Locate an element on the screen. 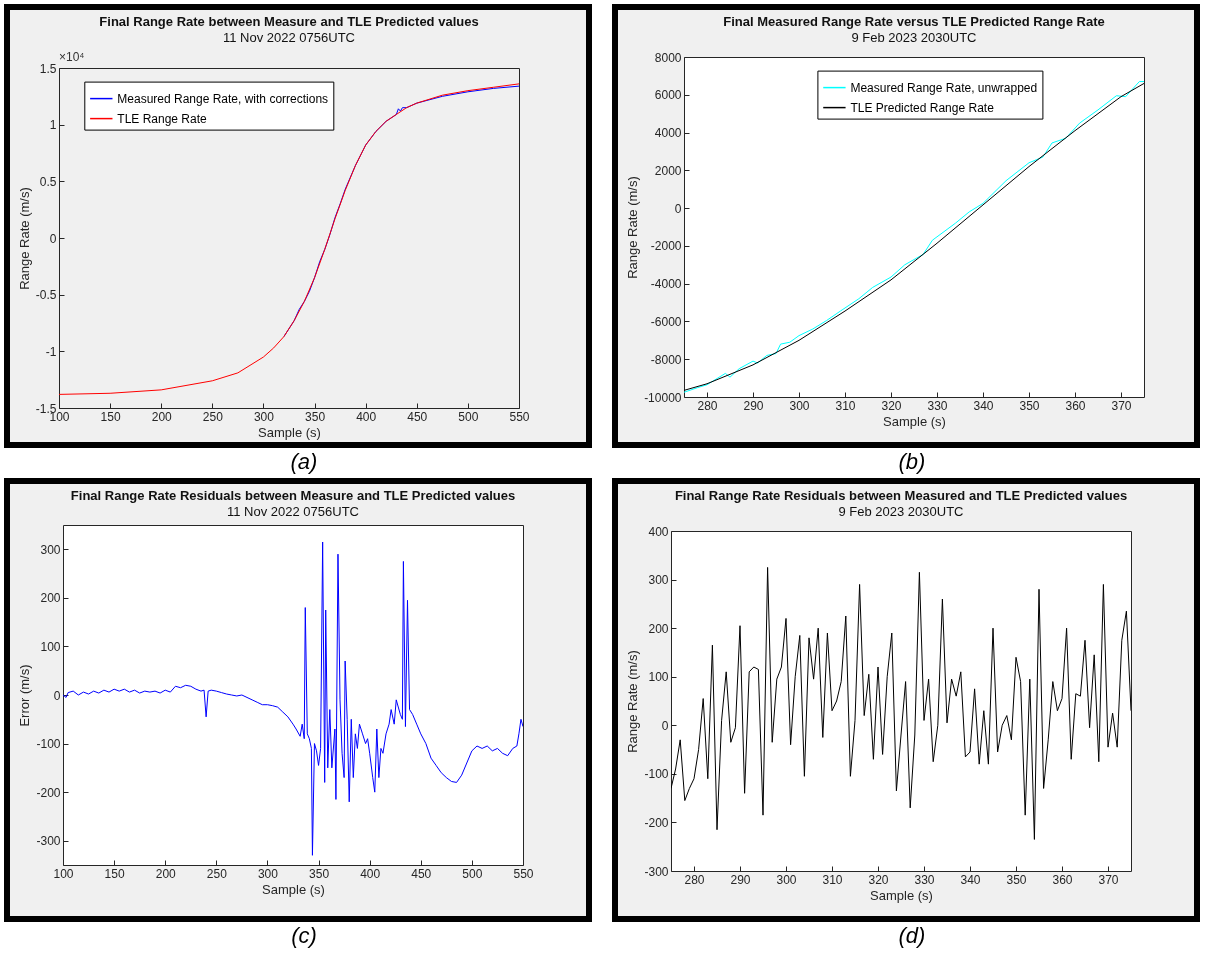  y-tick-label: 400 is located at coordinates (658, 531).